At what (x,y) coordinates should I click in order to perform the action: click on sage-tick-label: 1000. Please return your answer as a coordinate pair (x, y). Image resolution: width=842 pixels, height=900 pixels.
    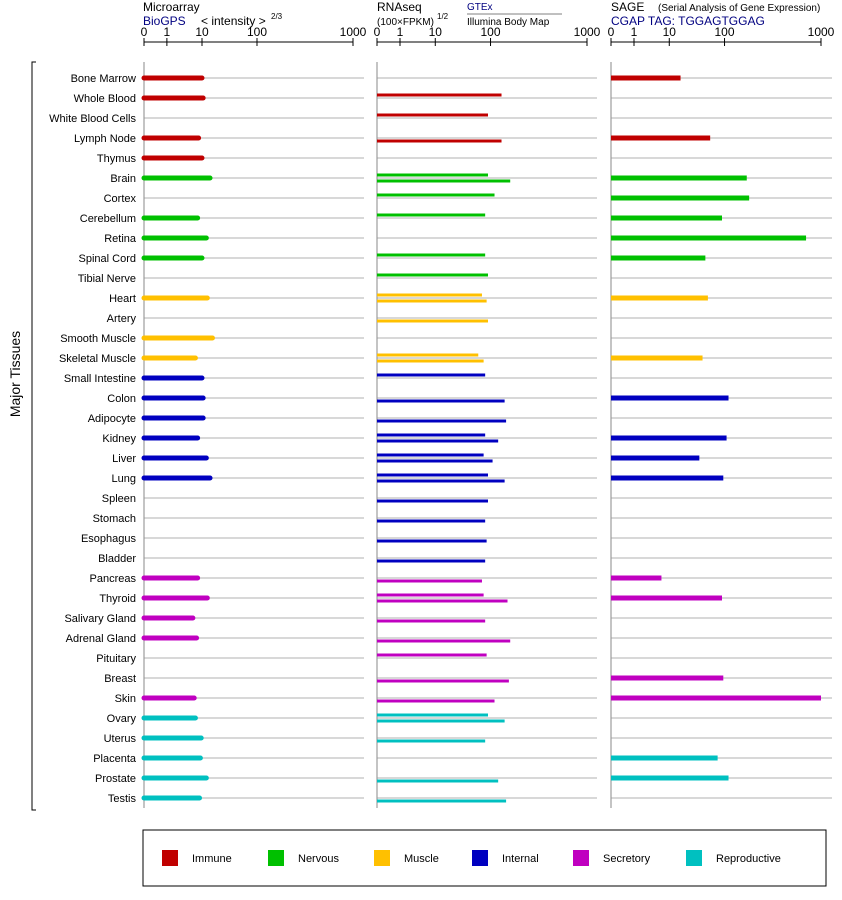
    Looking at the image, I should click on (821, 32).